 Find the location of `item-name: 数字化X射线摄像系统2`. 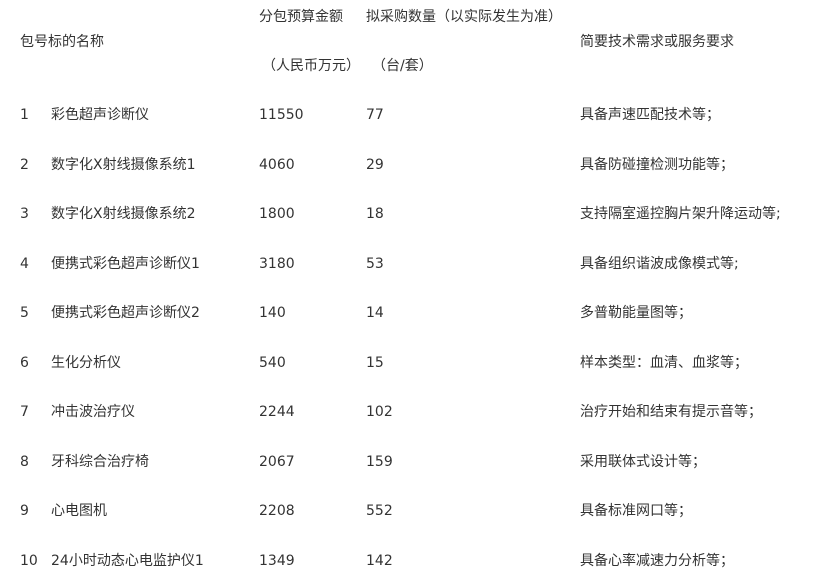

item-name: 数字化X射线摄像系统2 is located at coordinates (123, 214).